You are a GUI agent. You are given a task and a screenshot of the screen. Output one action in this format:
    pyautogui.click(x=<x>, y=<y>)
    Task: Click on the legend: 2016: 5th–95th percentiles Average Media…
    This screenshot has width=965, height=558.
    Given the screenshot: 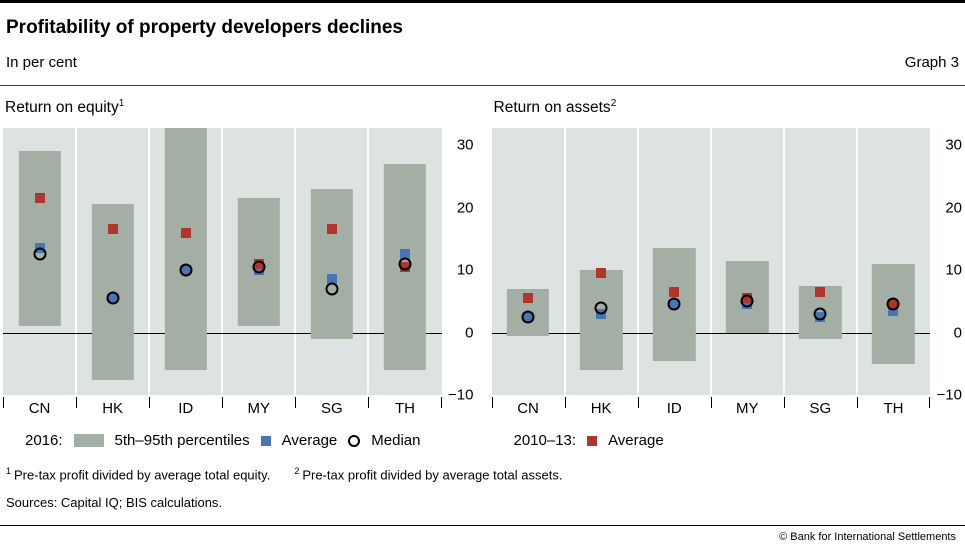 What is the action you would take?
    pyautogui.click(x=482, y=440)
    